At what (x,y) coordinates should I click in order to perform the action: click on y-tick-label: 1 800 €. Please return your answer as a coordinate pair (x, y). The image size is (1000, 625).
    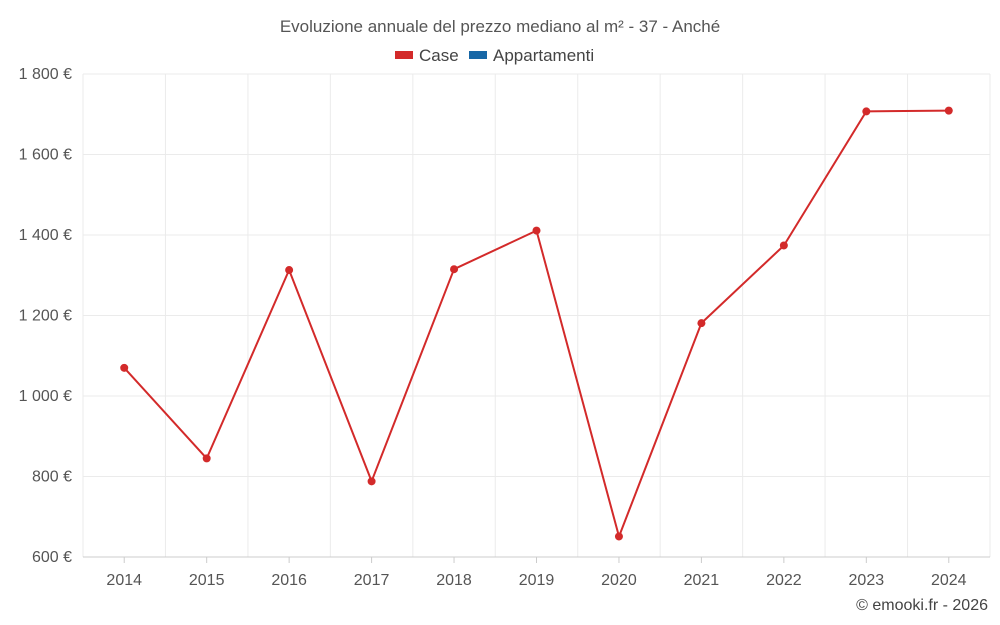
    Looking at the image, I should click on (45, 74).